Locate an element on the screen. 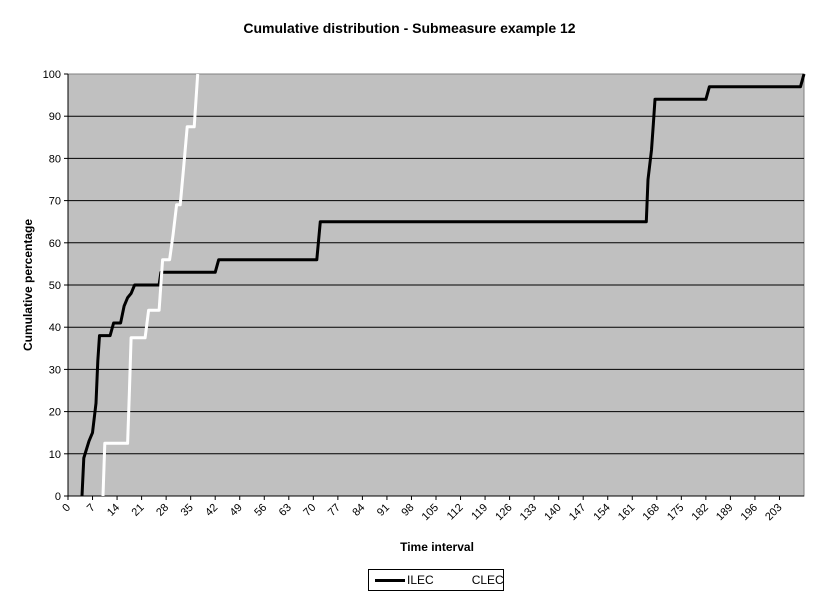 This screenshot has width=819, height=601. legend-swatch-ilec is located at coordinates (390, 580).